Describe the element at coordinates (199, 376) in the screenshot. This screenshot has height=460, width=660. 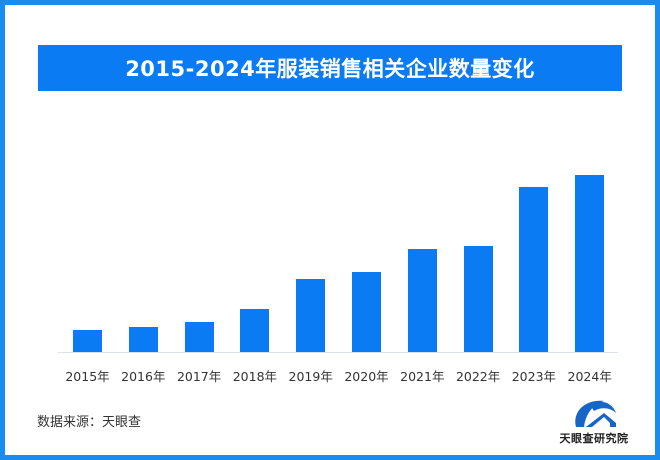
I see `x-tick-label: 2017年` at that location.